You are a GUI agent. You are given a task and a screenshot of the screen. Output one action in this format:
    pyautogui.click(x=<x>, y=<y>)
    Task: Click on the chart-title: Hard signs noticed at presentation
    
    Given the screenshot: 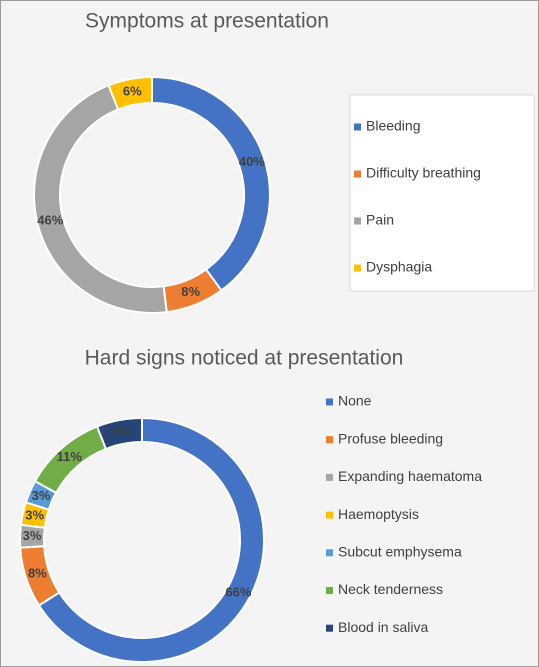 What is the action you would take?
    pyautogui.click(x=244, y=358)
    